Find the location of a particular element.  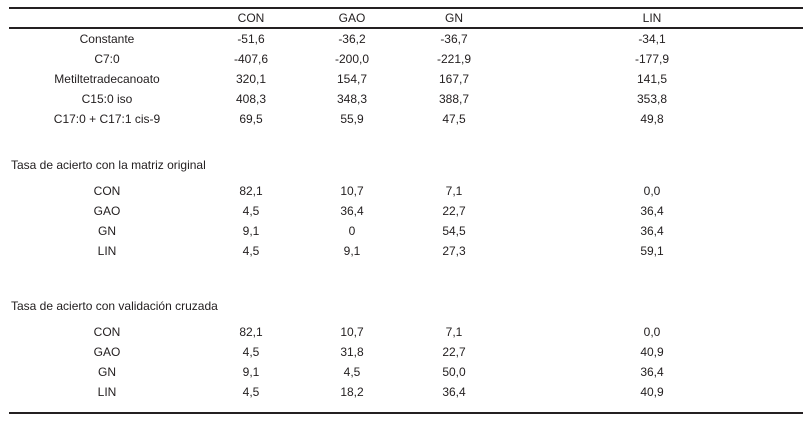

cell-value: -36,7 is located at coordinates (454, 39).